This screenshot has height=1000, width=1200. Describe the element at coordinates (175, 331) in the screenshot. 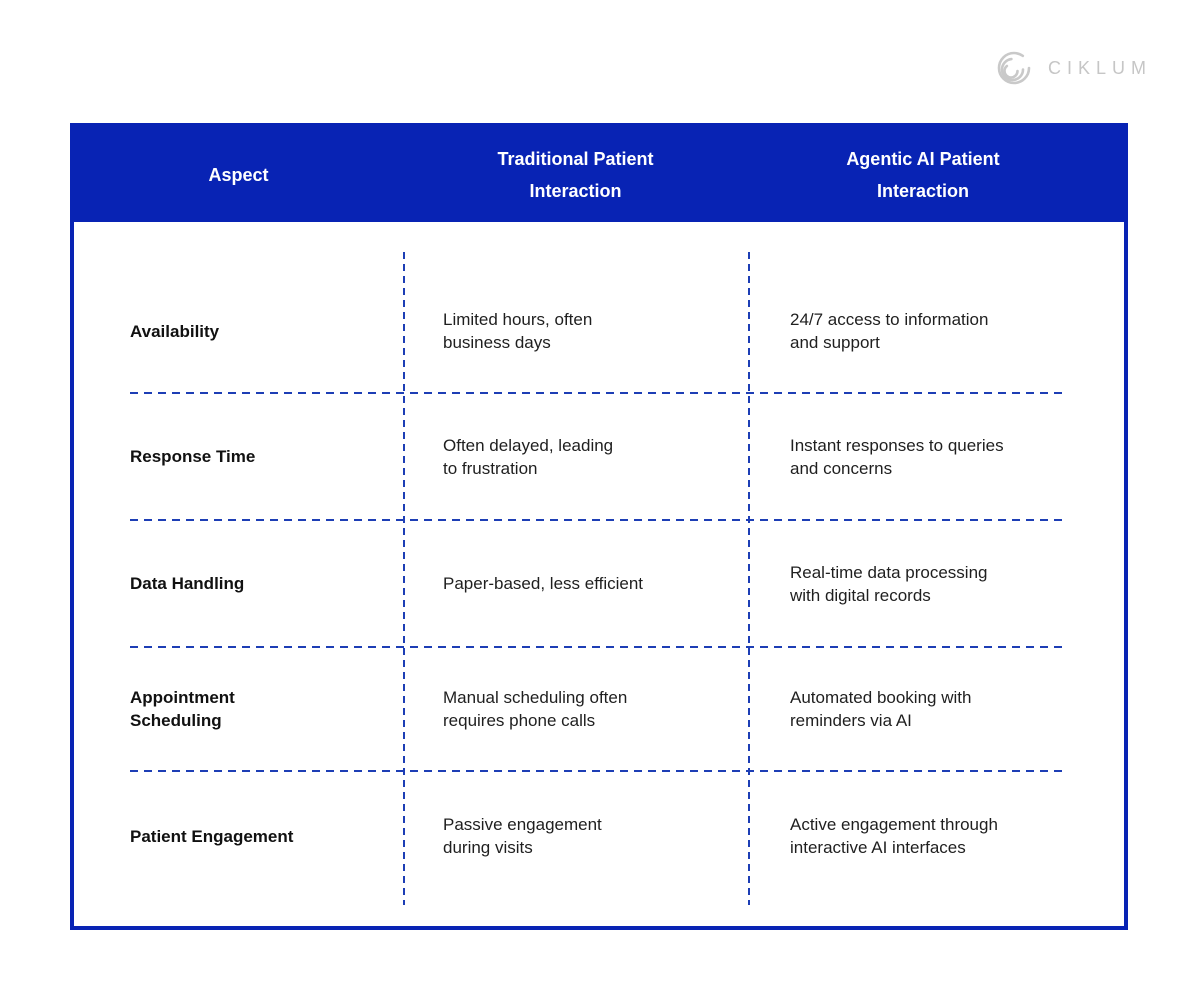

I see `aspect-label: Availability` at that location.